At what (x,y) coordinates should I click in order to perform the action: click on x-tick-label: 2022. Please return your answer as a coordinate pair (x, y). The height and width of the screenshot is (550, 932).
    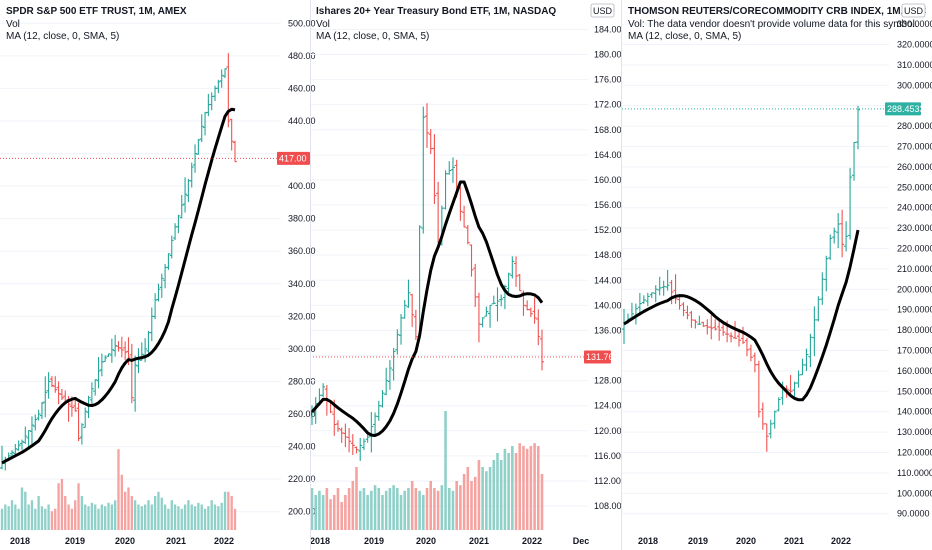
    Looking at the image, I should click on (841, 541).